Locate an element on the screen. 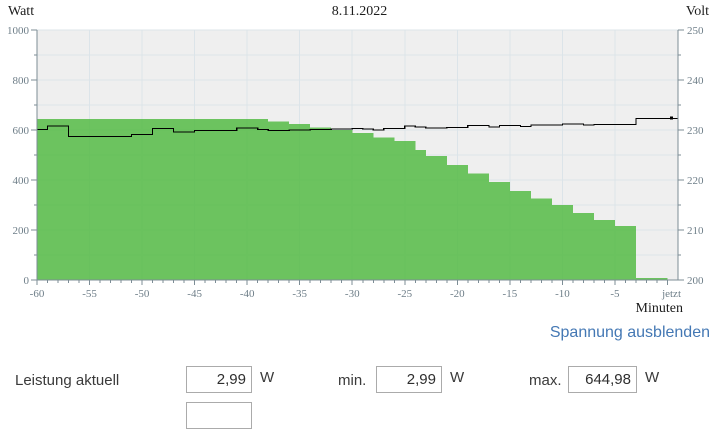 The height and width of the screenshot is (429, 719). svg-text: -50 is located at coordinates (142, 294).